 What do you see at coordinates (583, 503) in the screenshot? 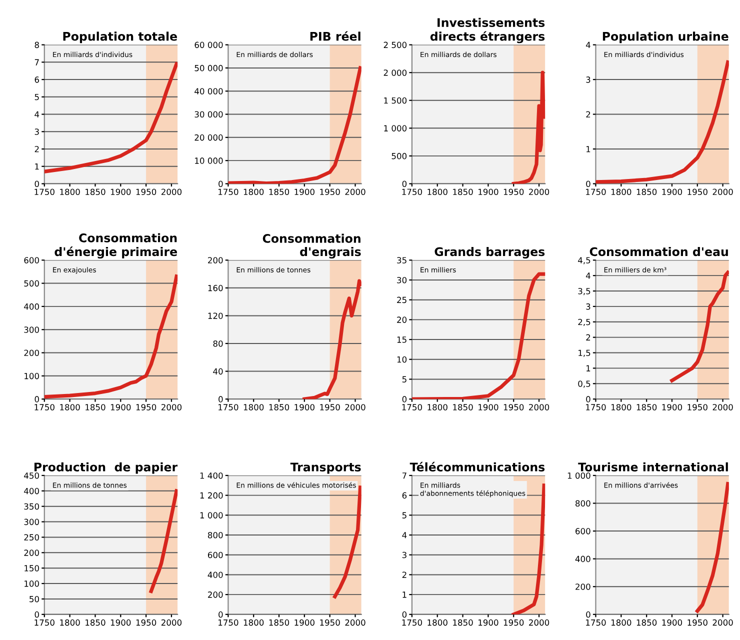
I see `y-tick-label: 800` at bounding box center [583, 503].